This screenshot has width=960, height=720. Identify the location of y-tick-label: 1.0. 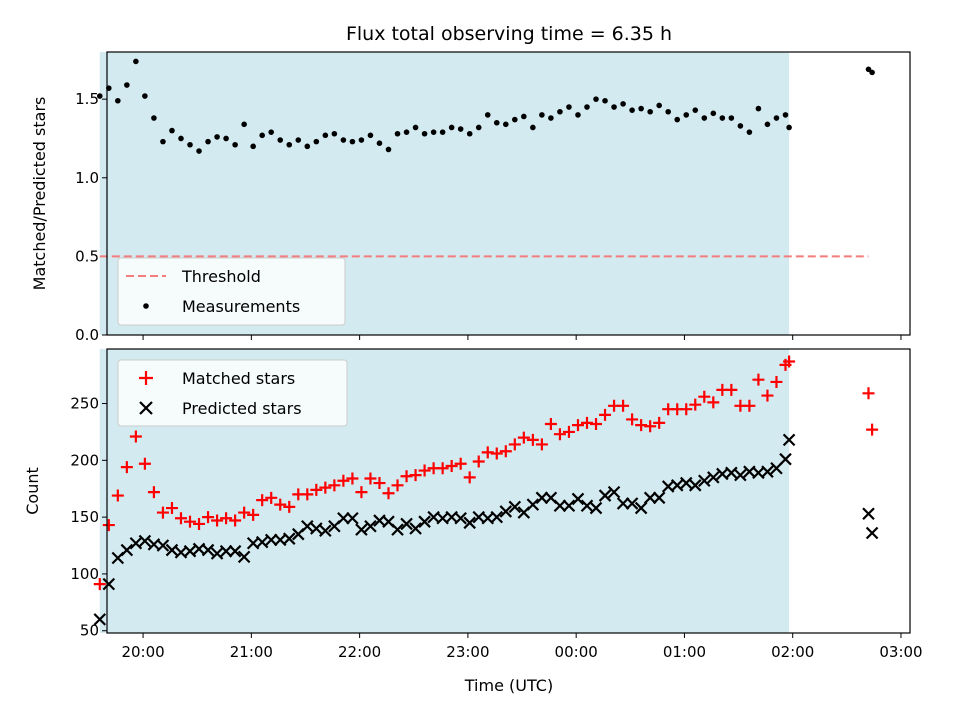
(87, 178).